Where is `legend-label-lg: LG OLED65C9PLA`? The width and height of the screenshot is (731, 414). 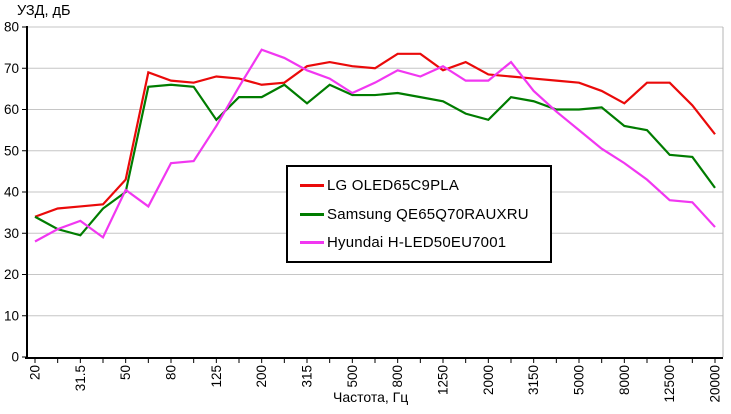 legend-label-lg: LG OLED65C9PLA is located at coordinates (393, 185).